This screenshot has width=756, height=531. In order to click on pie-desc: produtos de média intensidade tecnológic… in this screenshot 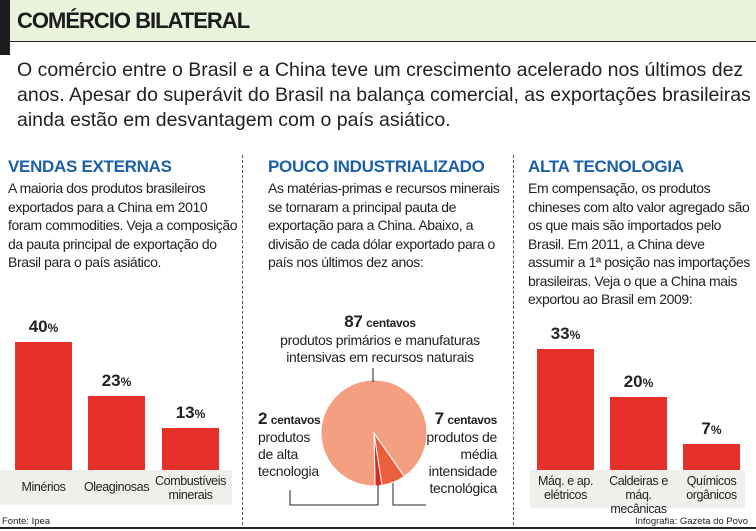, I will do `click(461, 462)`.